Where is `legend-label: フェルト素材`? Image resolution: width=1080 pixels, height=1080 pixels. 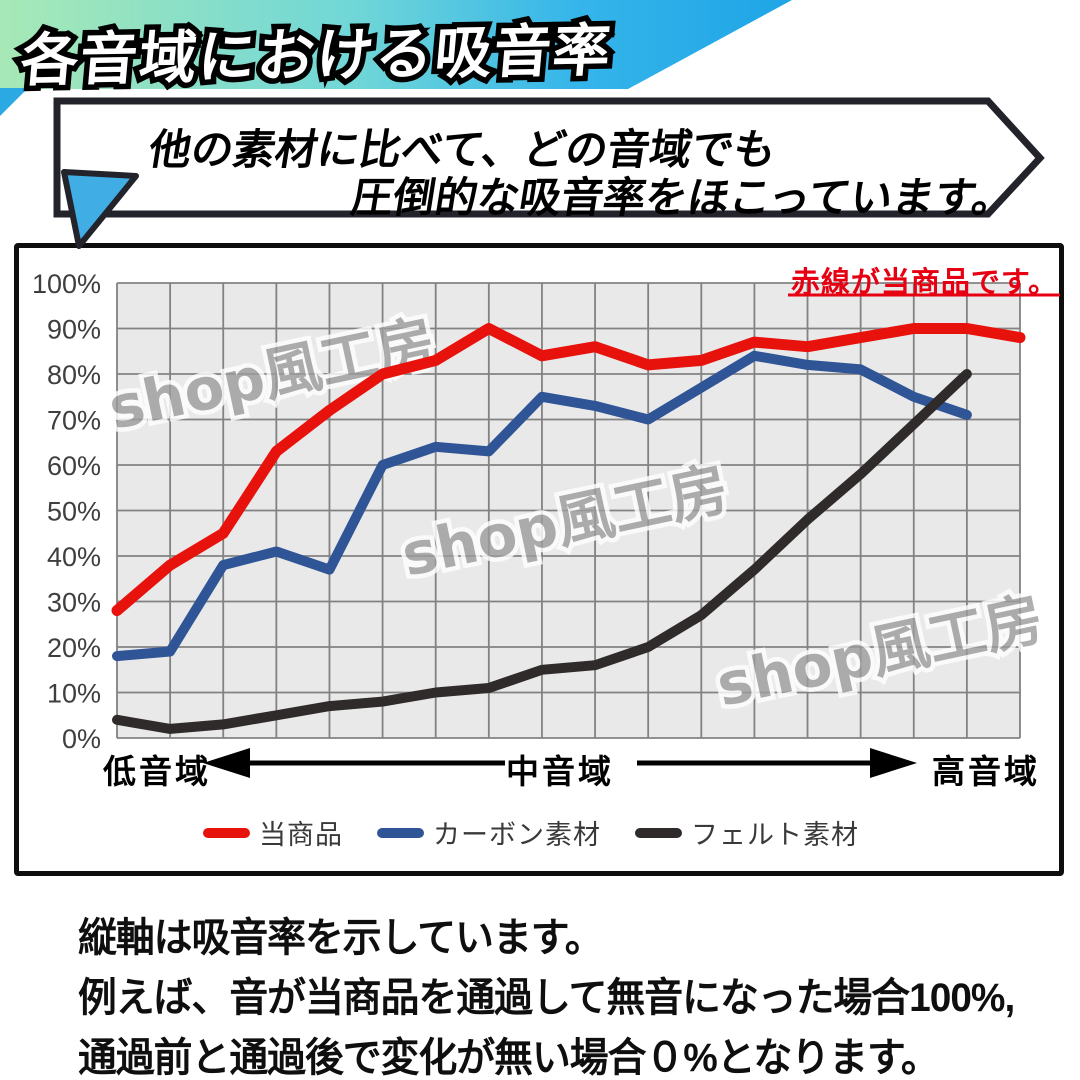
legend-label: フェルト素材 is located at coordinates (775, 835).